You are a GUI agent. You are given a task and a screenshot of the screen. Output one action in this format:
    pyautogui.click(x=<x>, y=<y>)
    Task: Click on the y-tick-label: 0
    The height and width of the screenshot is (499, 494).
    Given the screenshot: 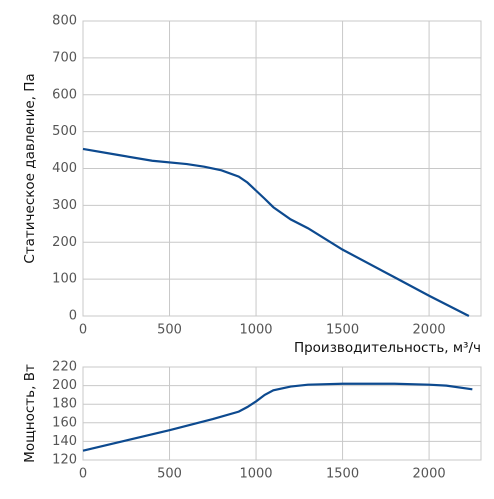 What is the action you would take?
    pyautogui.click(x=73, y=316)
    